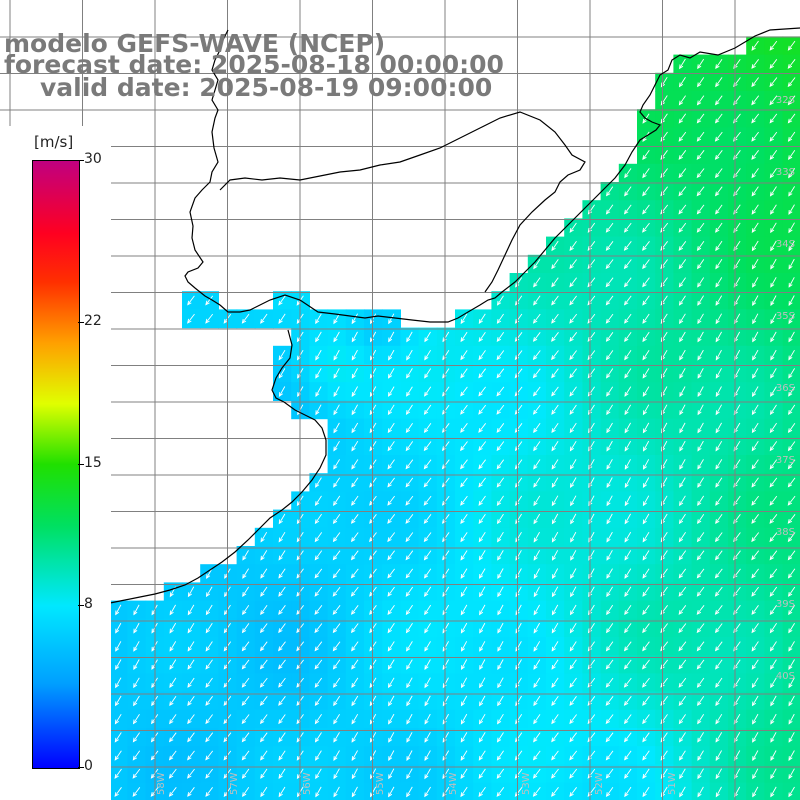  I want to click on title-model: modelo GEFS-WAVE (NCEP), so click(195, 43).